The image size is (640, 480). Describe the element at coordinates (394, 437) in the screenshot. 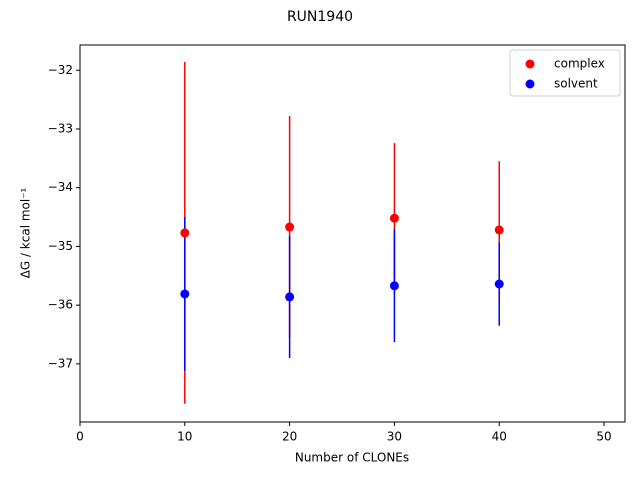

I see `x-tick-label: 30` at that location.